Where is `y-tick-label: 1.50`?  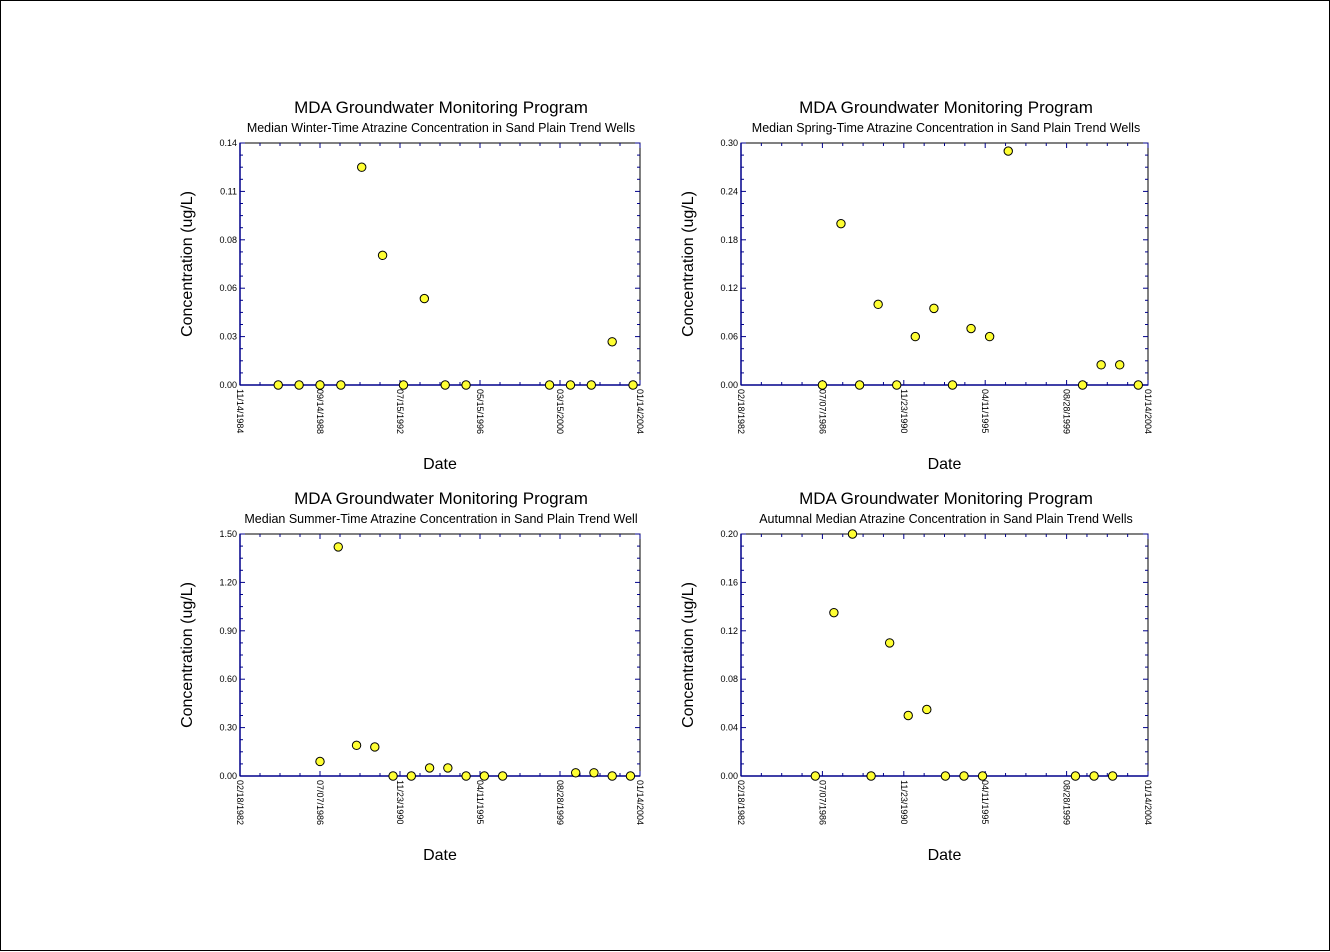
y-tick-label: 1.50 is located at coordinates (228, 534).